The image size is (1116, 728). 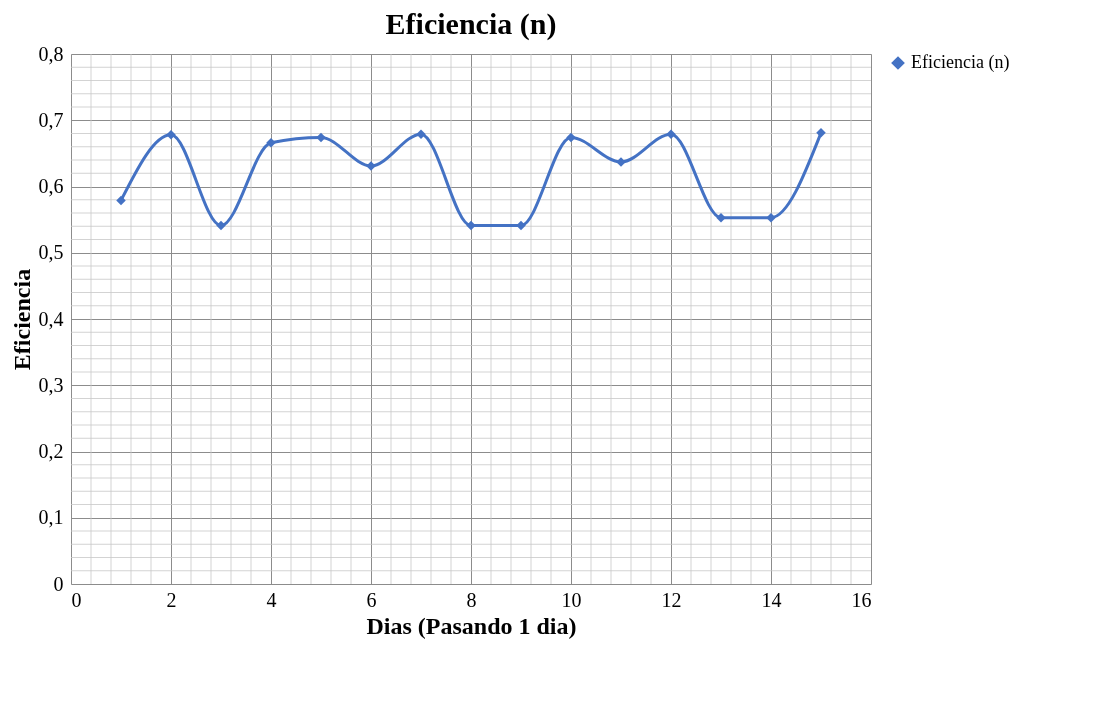 I want to click on x-tick-label: 14, so click(x=771, y=599).